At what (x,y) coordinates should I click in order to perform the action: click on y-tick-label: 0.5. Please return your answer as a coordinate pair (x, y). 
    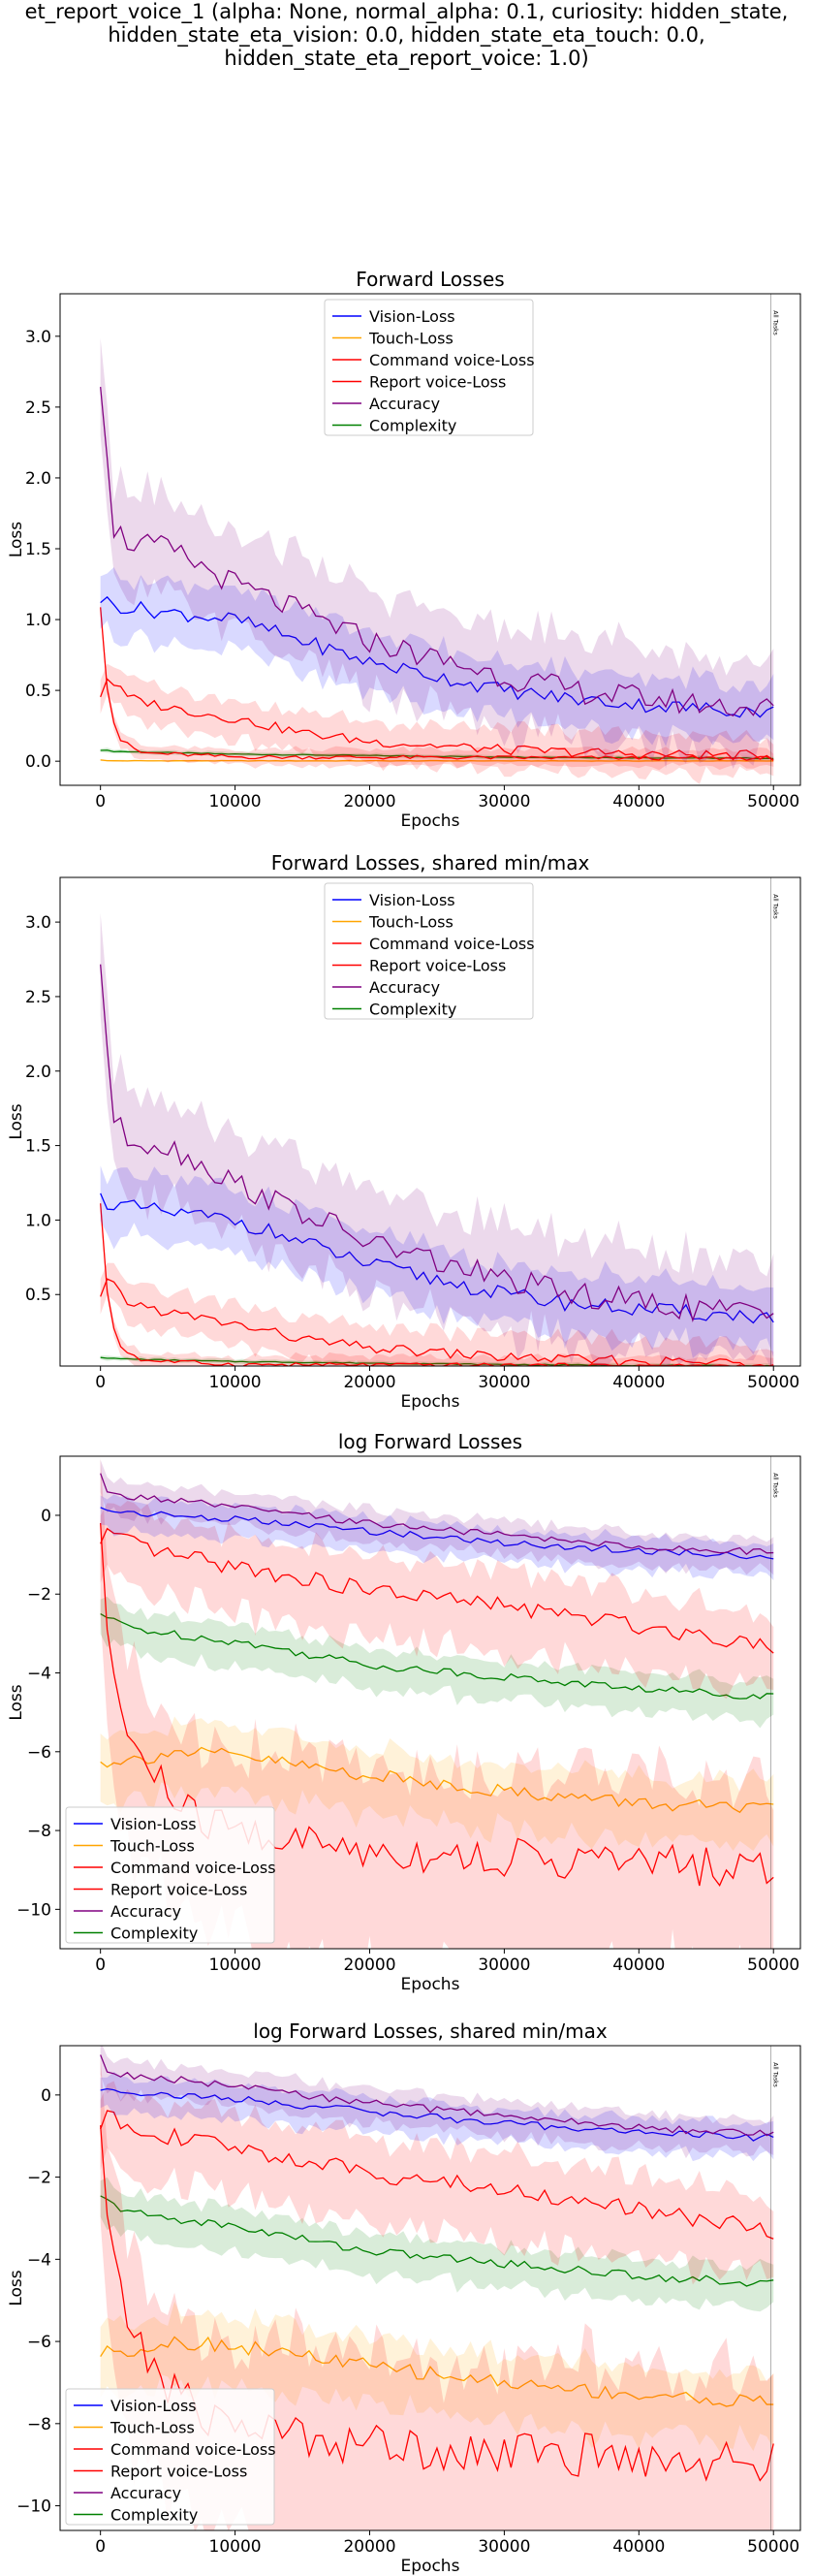
    Looking at the image, I should click on (38, 1295).